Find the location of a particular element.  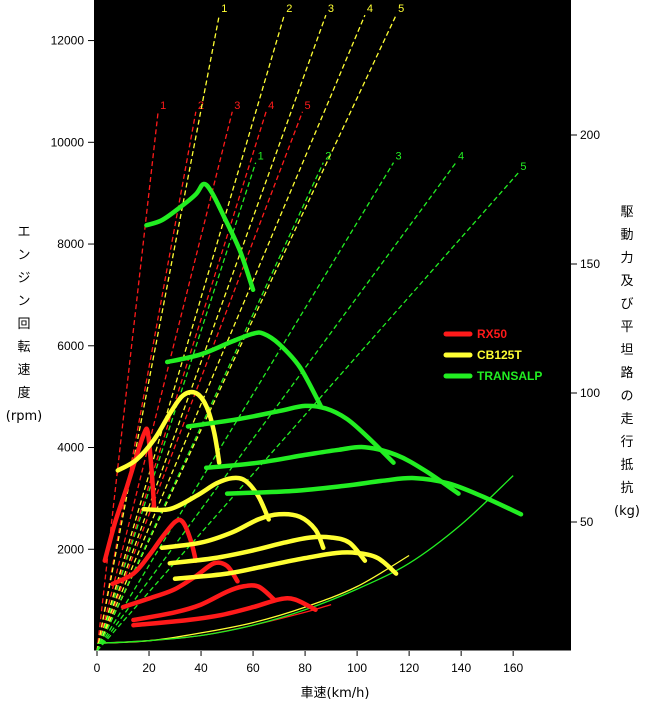

y-left-tick-label: 10000 is located at coordinates (68, 142).